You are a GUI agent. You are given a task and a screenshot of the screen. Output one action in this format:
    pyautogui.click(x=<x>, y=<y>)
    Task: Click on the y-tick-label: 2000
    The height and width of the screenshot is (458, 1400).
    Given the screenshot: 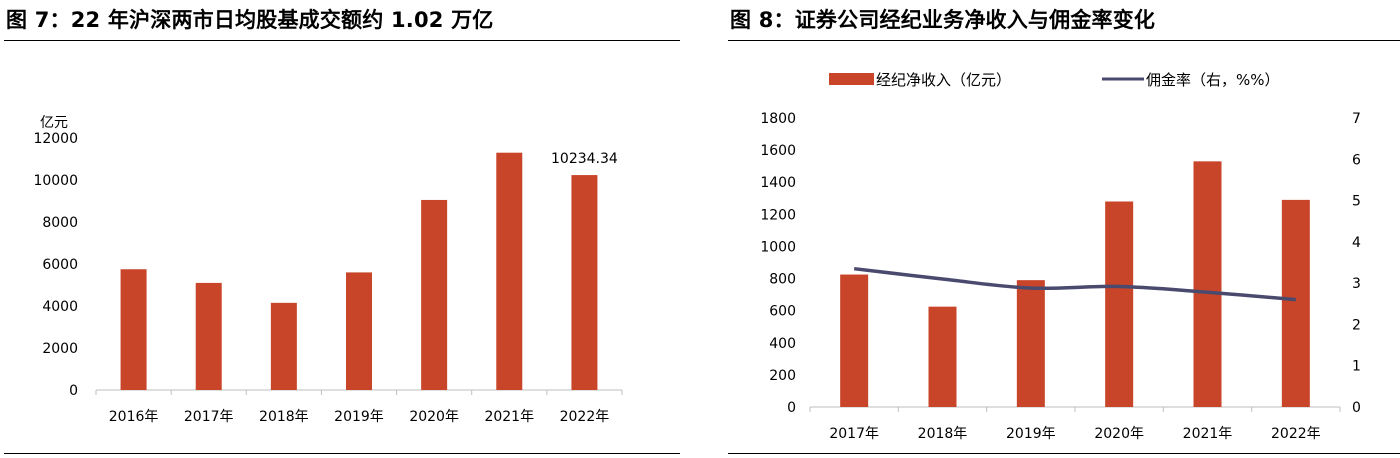 What is the action you would take?
    pyautogui.click(x=60, y=349)
    